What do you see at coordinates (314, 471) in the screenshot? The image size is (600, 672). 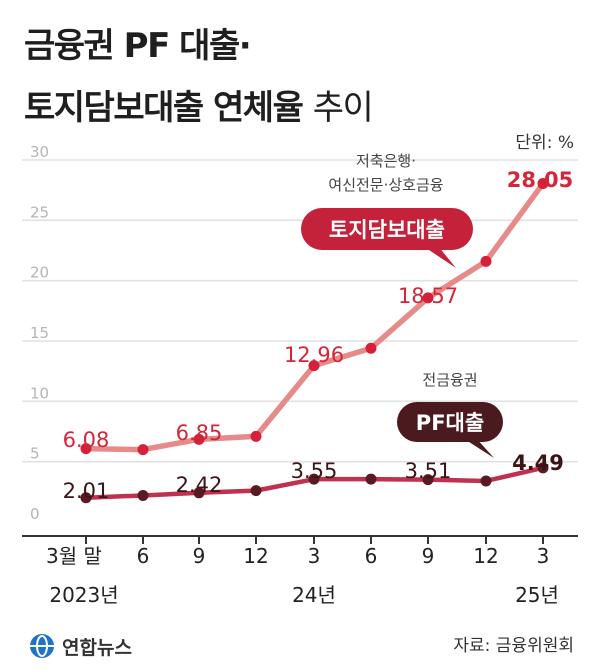 I see `data-label: 3.55` at bounding box center [314, 471].